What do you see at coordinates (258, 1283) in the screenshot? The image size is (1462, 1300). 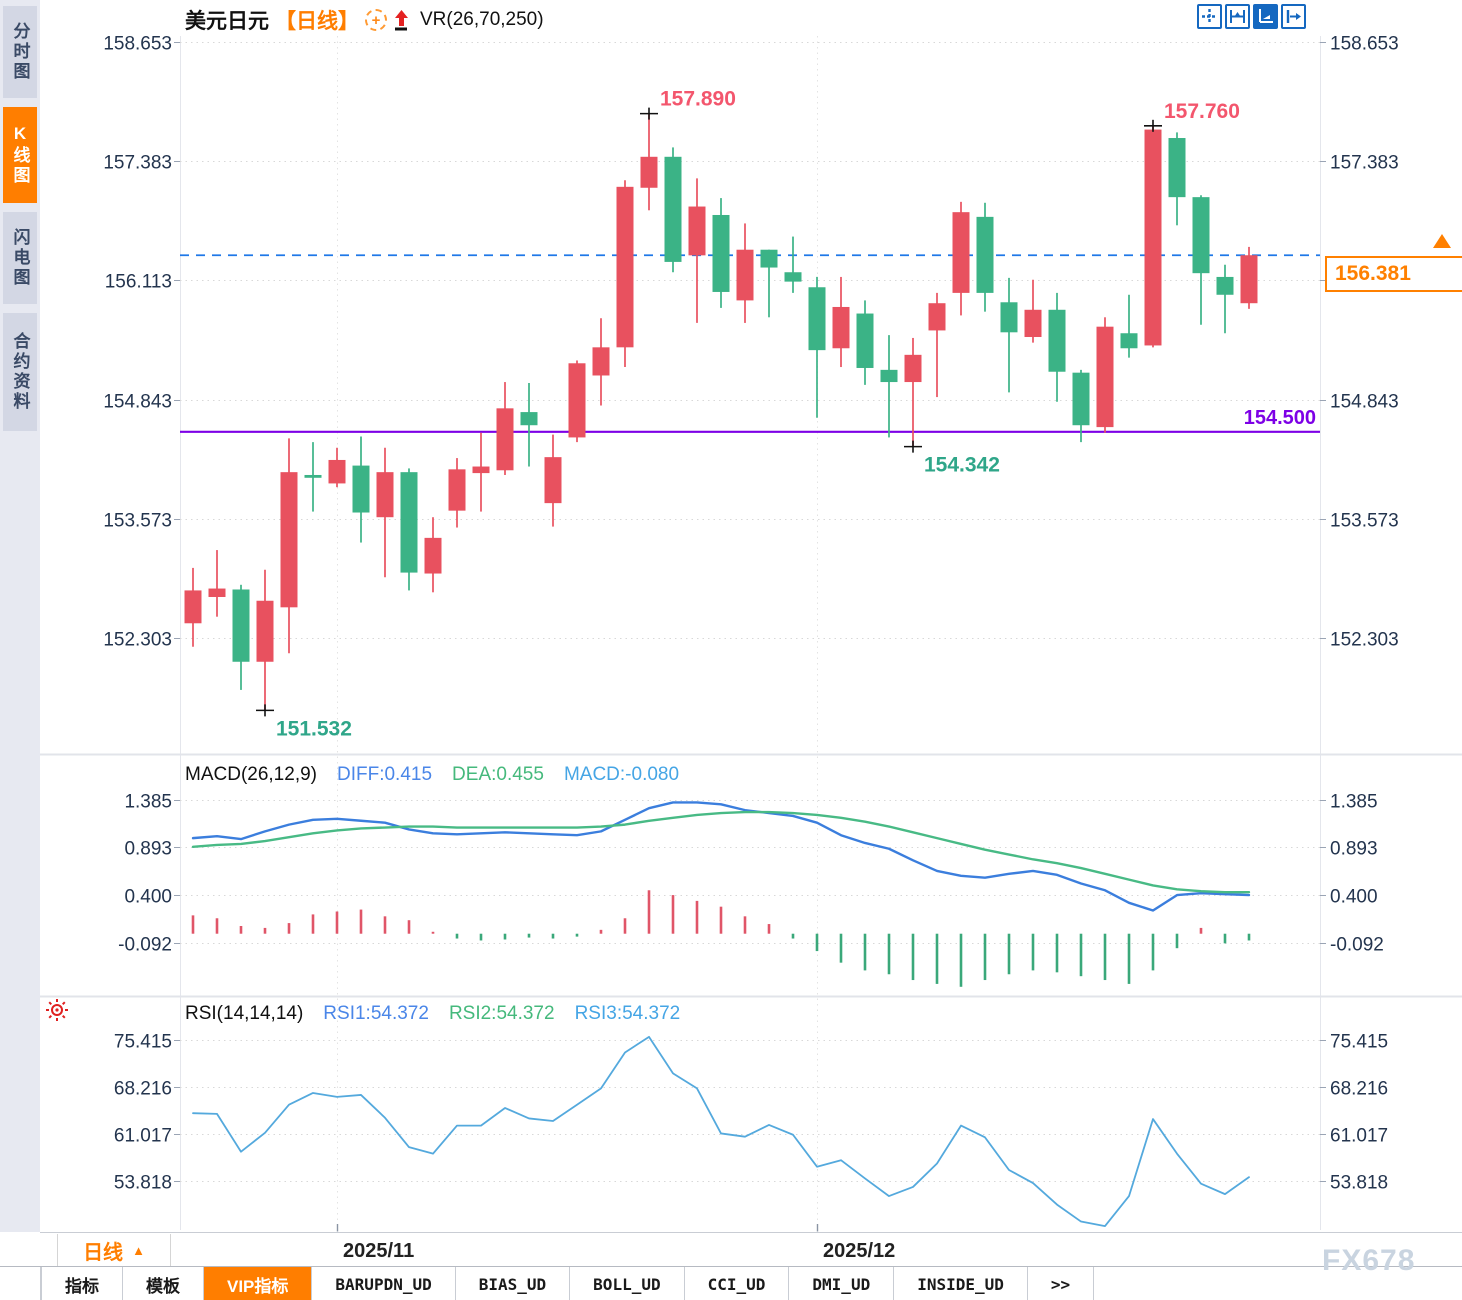 I see `tab-vip-indicators: VIP指标` at bounding box center [258, 1283].